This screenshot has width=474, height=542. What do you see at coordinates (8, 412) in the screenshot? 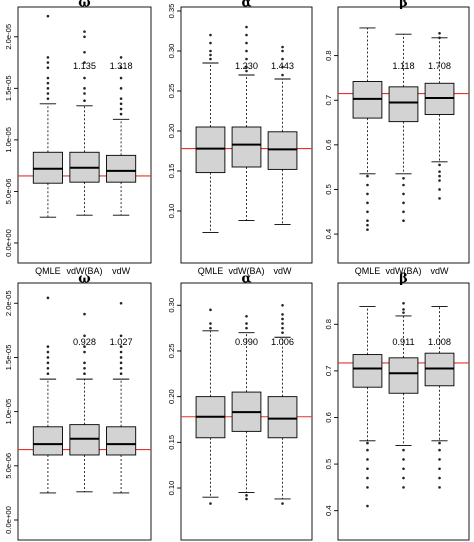
I see `y-tick-label: 1.0e-05` at bounding box center [8, 412].